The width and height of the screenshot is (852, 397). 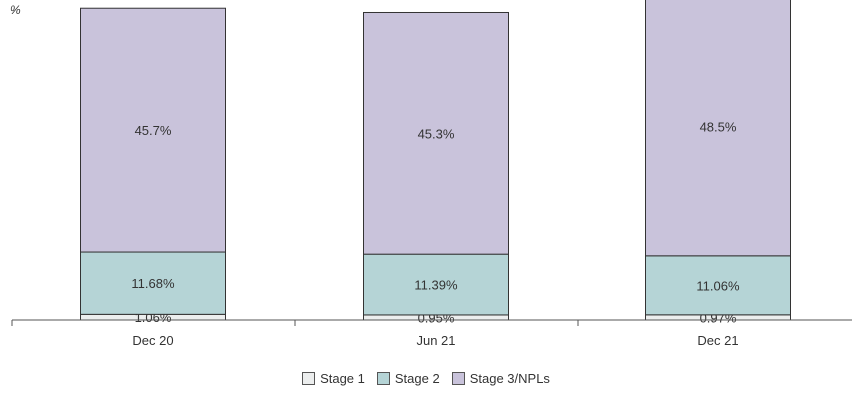 What do you see at coordinates (435, 340) in the screenshot?
I see `x-tick-label-jun-21: Jun 21` at bounding box center [435, 340].